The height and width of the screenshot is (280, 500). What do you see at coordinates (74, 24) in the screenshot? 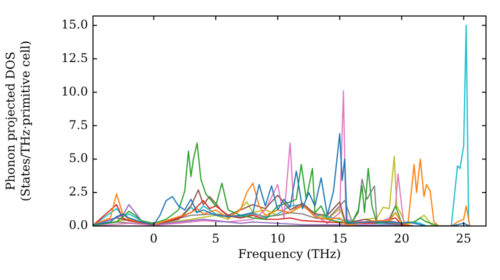
I see `y-tick-label: 15.0` at bounding box center [74, 24].